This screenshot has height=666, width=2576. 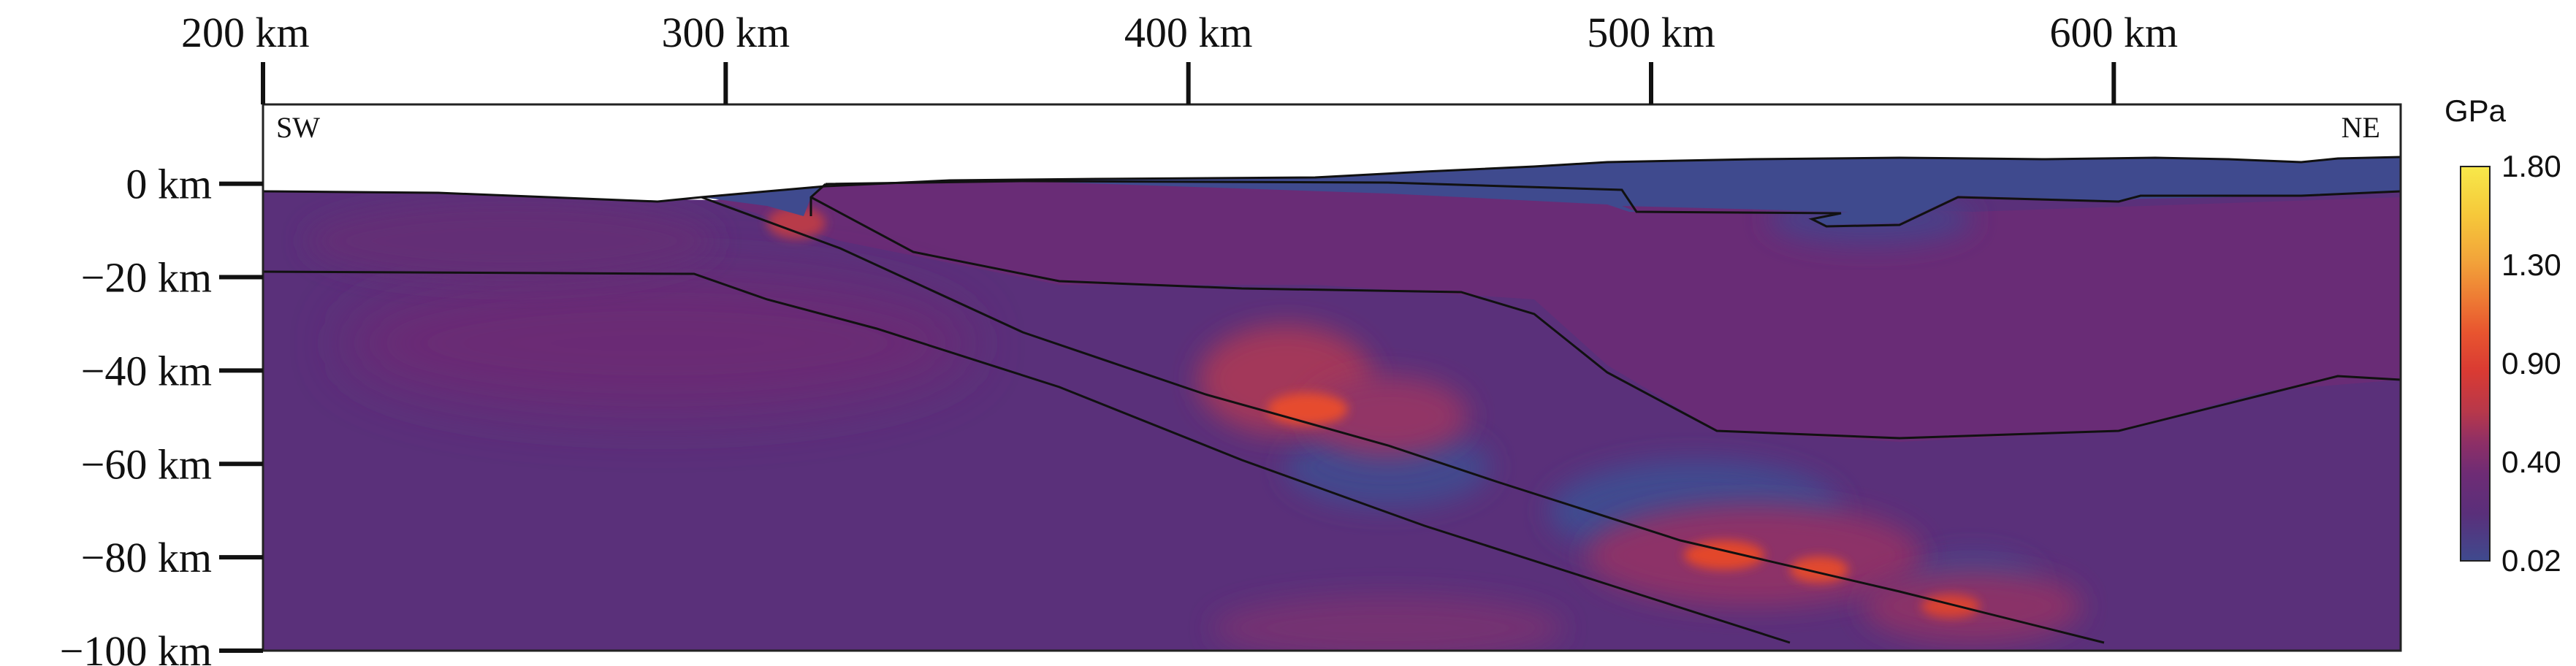 I want to click on colorbar-tick-label: 0.02, so click(x=2531, y=560).